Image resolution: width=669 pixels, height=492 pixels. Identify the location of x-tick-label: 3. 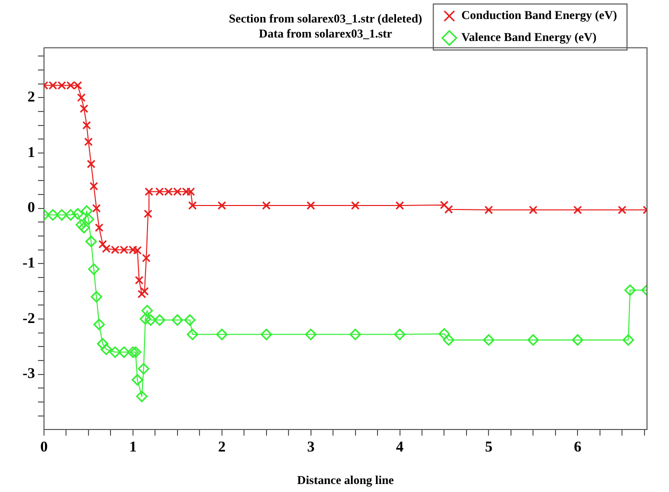
(311, 447).